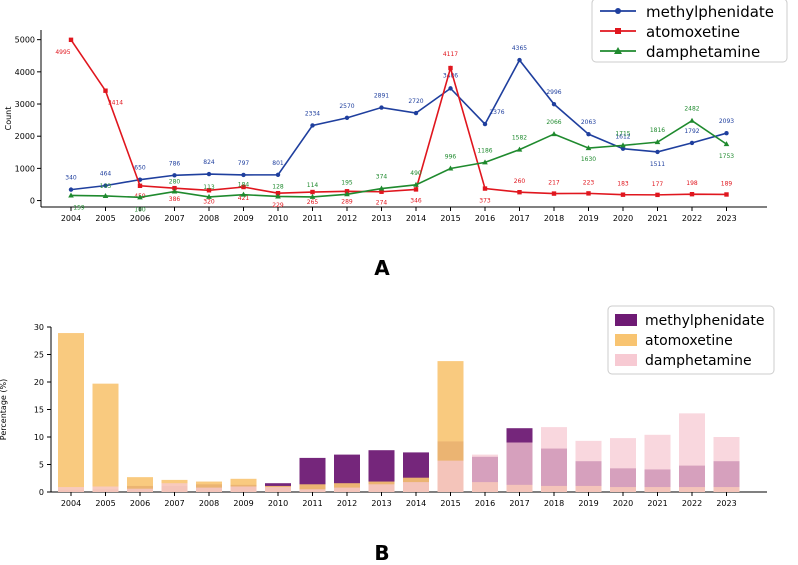 This screenshot has height=565, width=798. I want to click on legend-marker-damphetamine, so click(618, 50).